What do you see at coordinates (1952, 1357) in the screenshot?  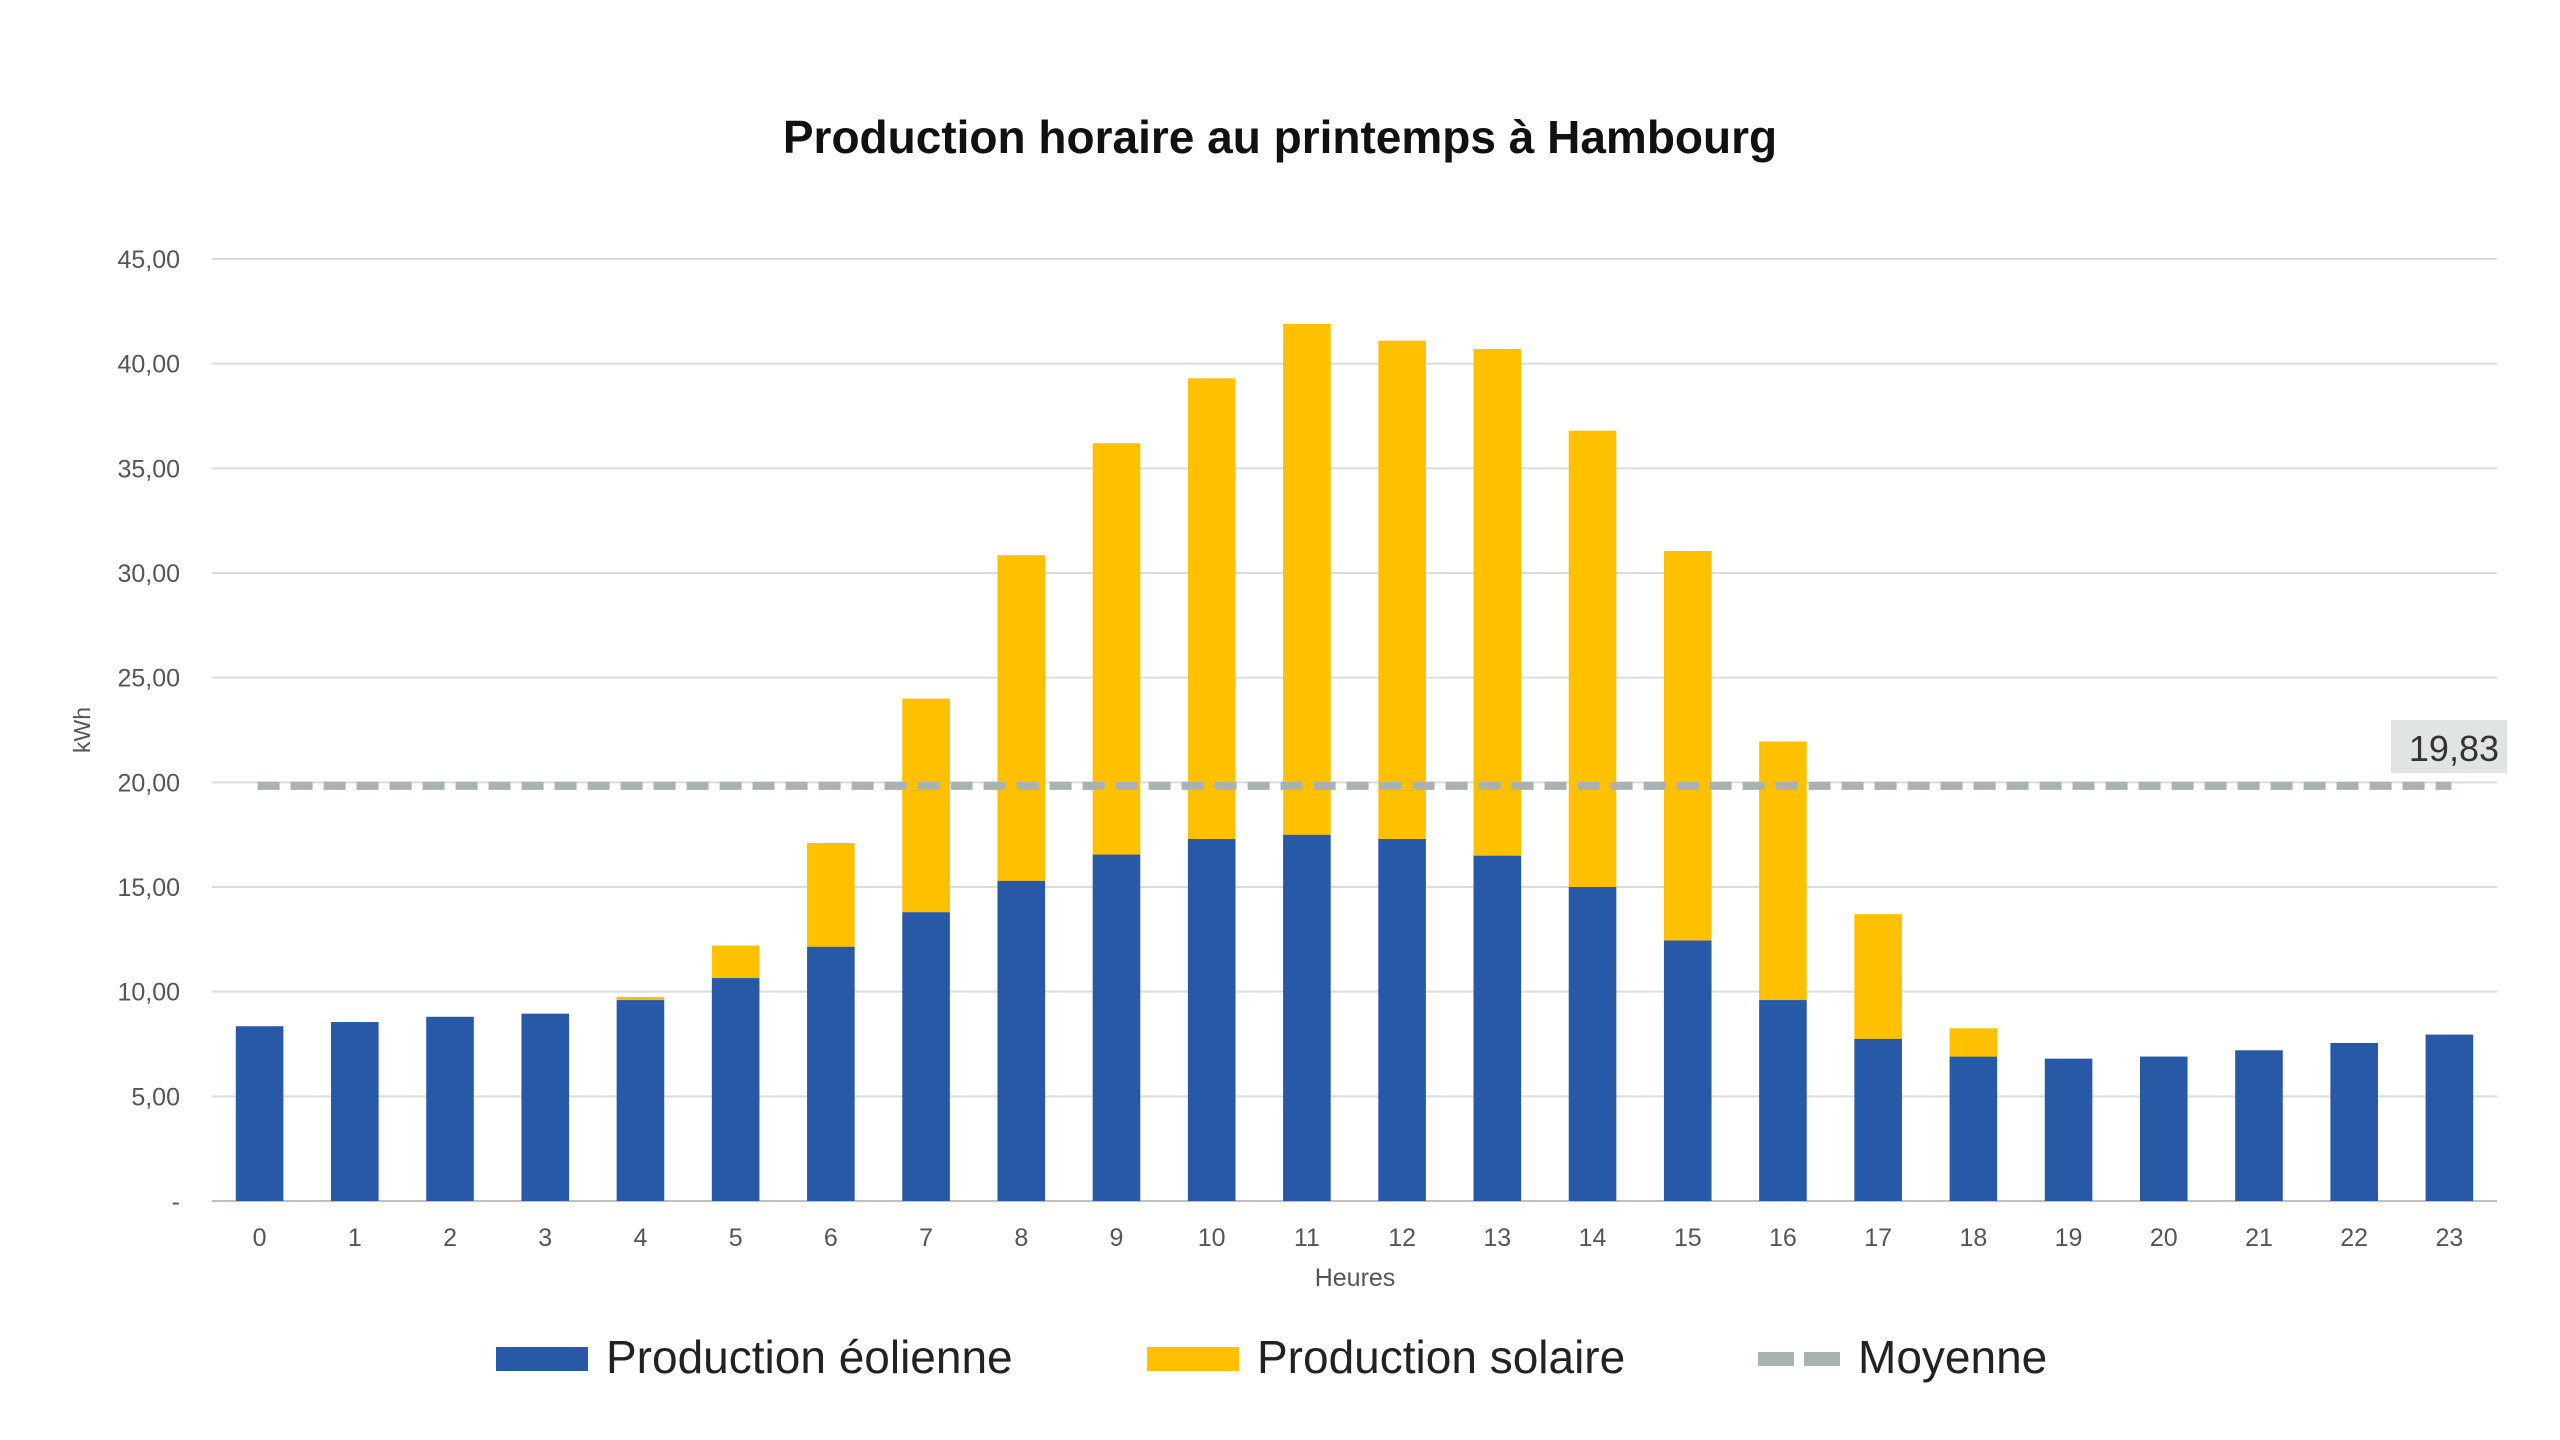 I see `legend-label-average: Moyenne` at bounding box center [1952, 1357].